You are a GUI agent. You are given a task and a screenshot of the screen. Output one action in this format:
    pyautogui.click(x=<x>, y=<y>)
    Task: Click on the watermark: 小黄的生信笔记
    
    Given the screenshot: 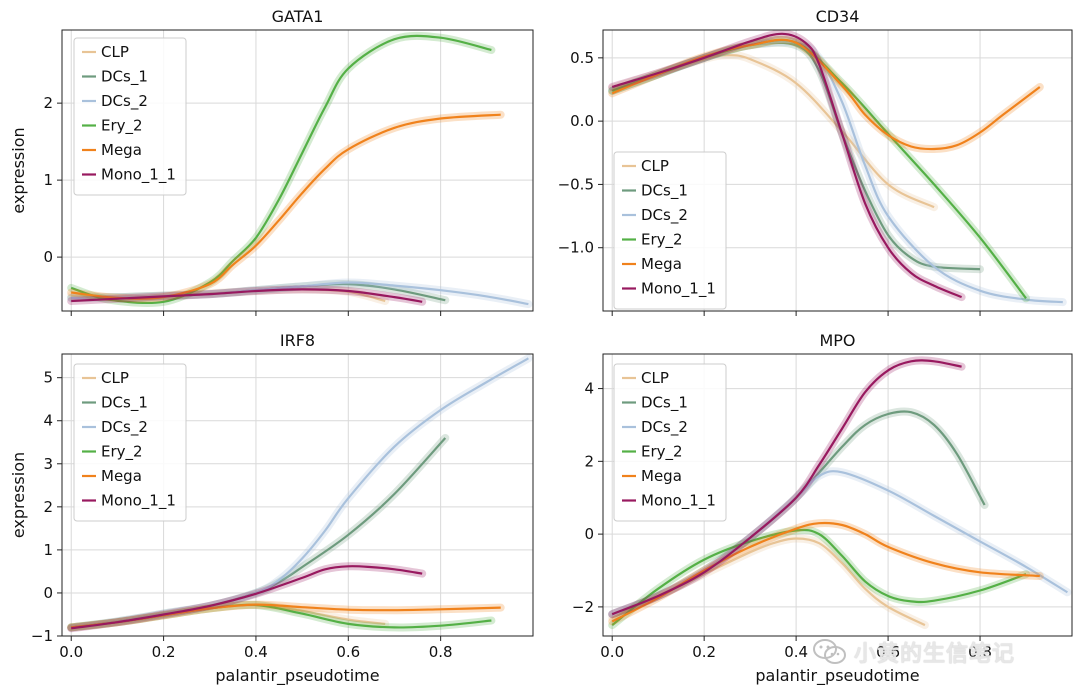 What is the action you would take?
    pyautogui.click(x=937, y=652)
    